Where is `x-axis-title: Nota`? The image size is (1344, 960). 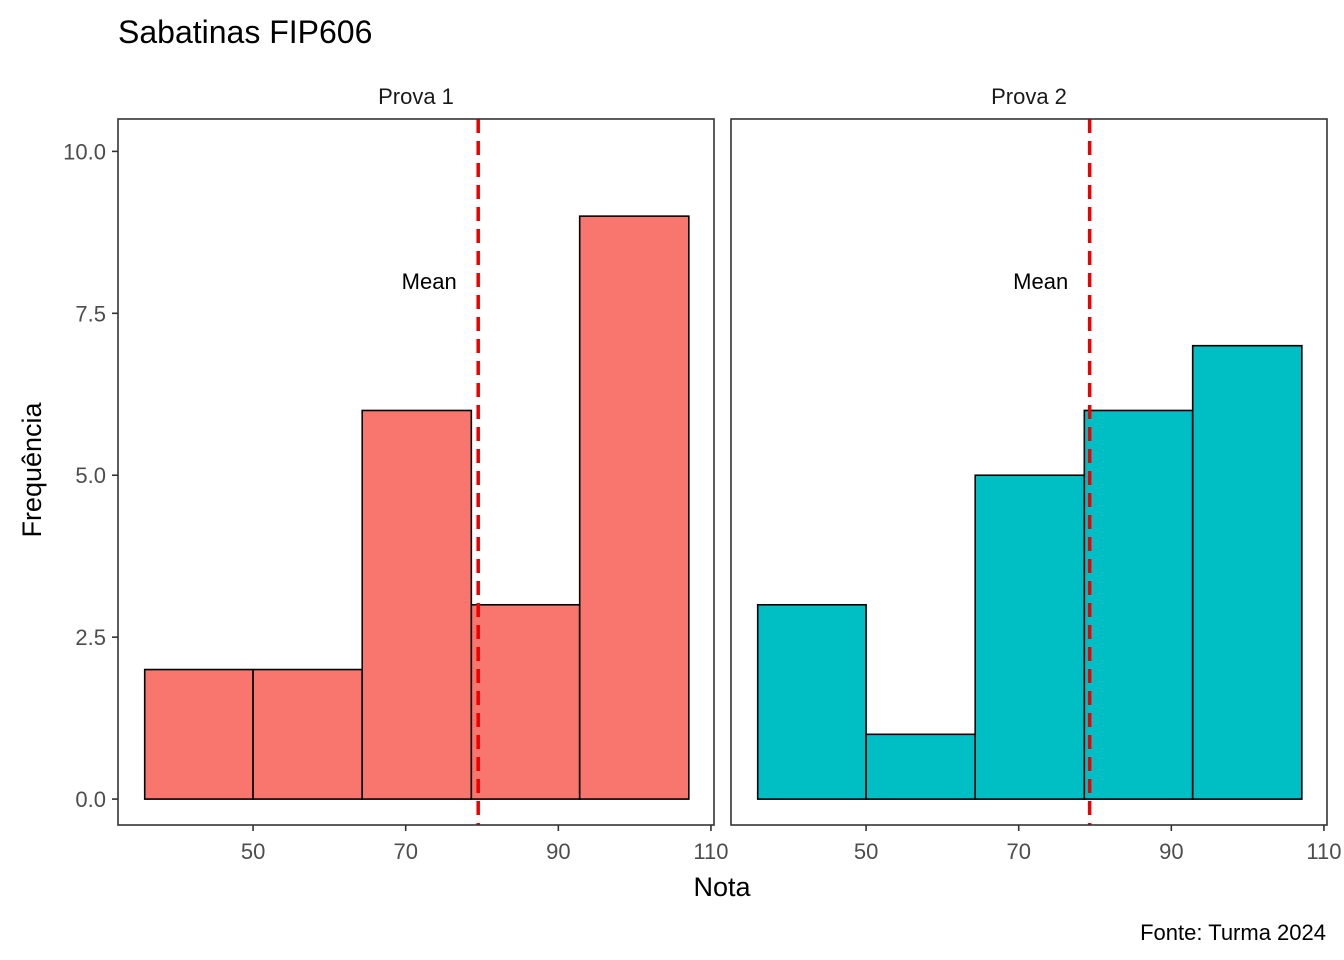 x-axis-title: Nota is located at coordinates (722, 887).